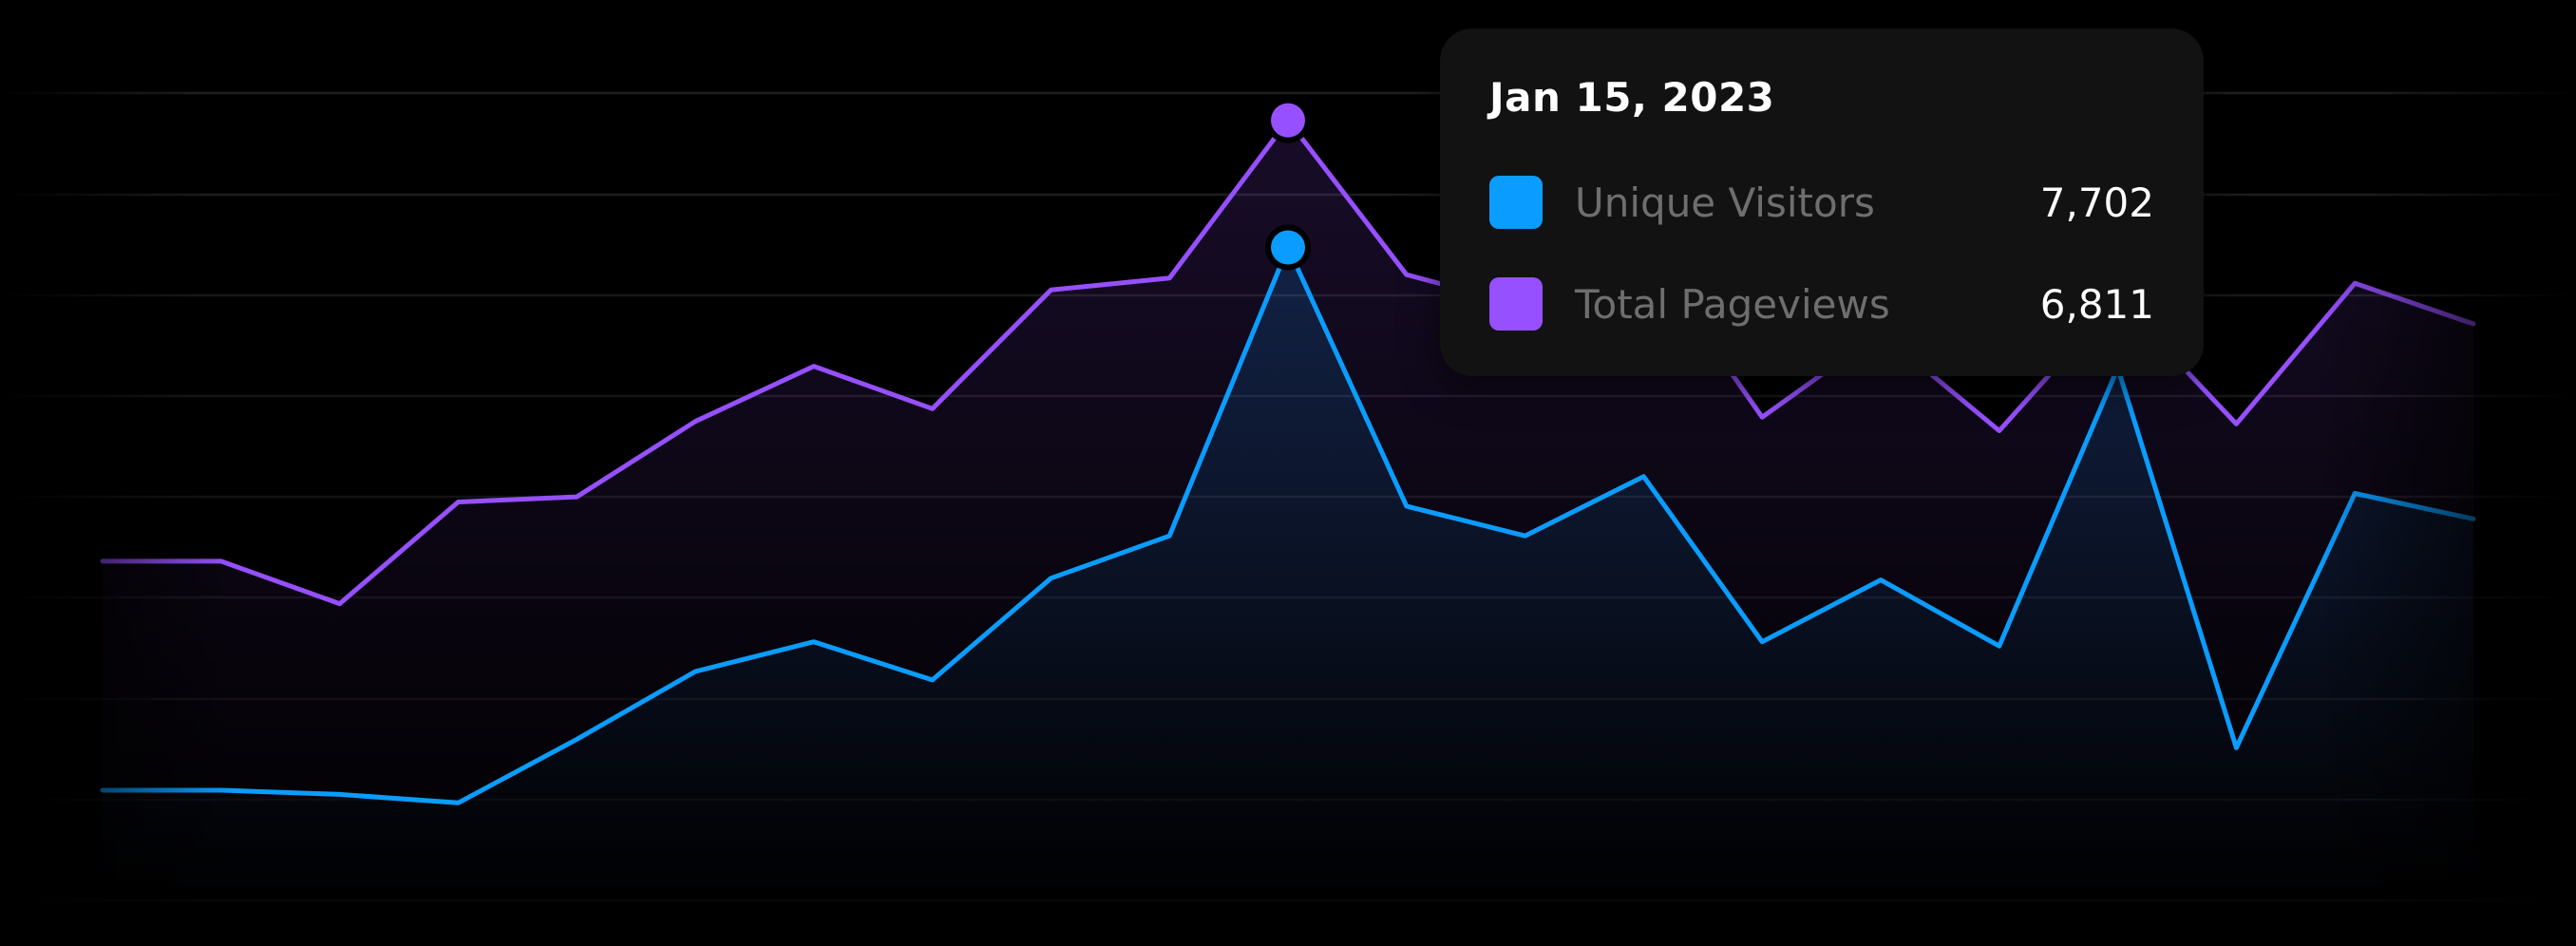  I want to click on total-pageviews-highlight-point, so click(1288, 120).